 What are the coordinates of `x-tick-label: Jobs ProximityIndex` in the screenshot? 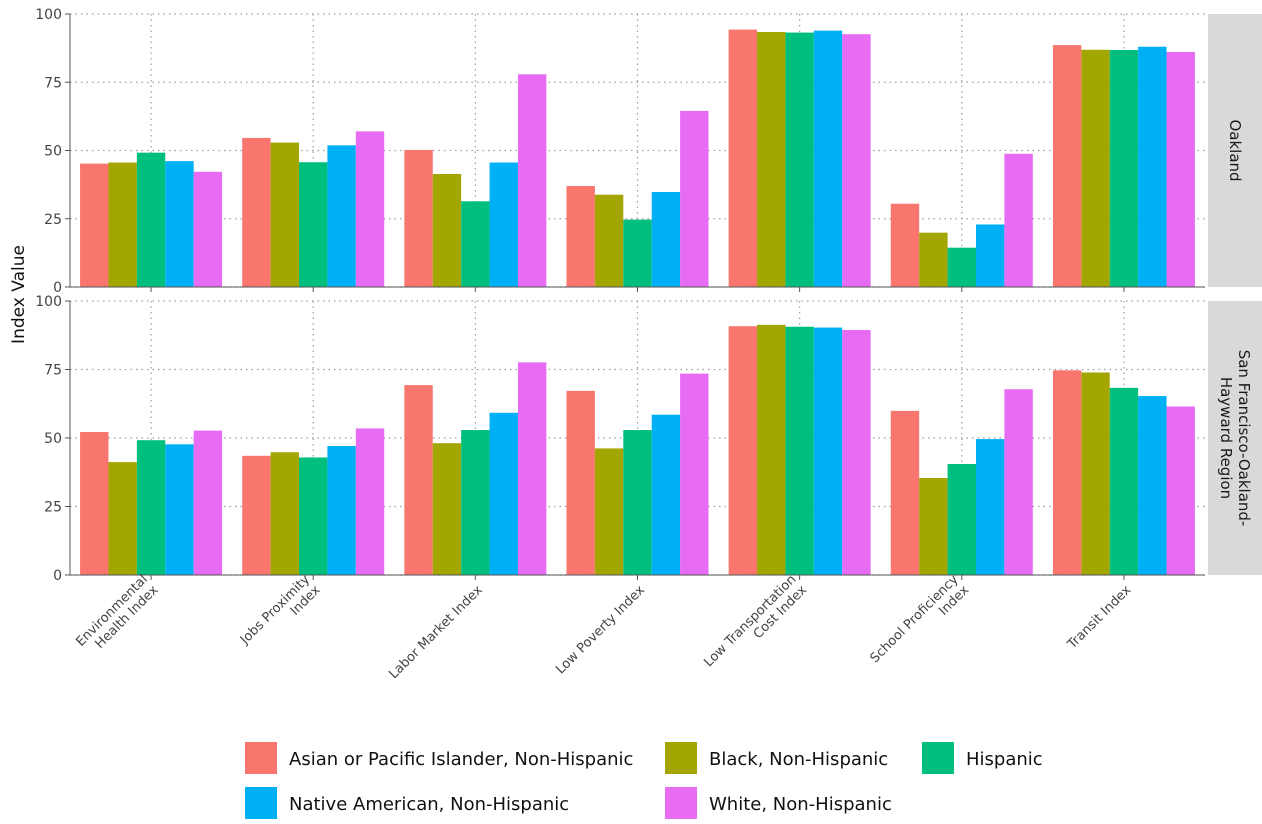 It's located at (280, 615).